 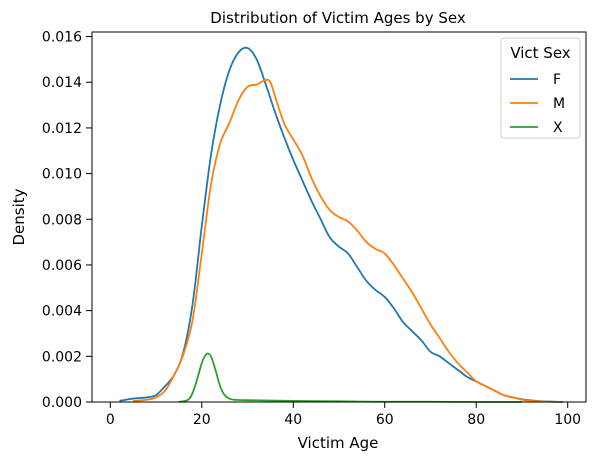 What do you see at coordinates (62, 220) in the screenshot?
I see `y-tick-label: 0.008` at bounding box center [62, 220].